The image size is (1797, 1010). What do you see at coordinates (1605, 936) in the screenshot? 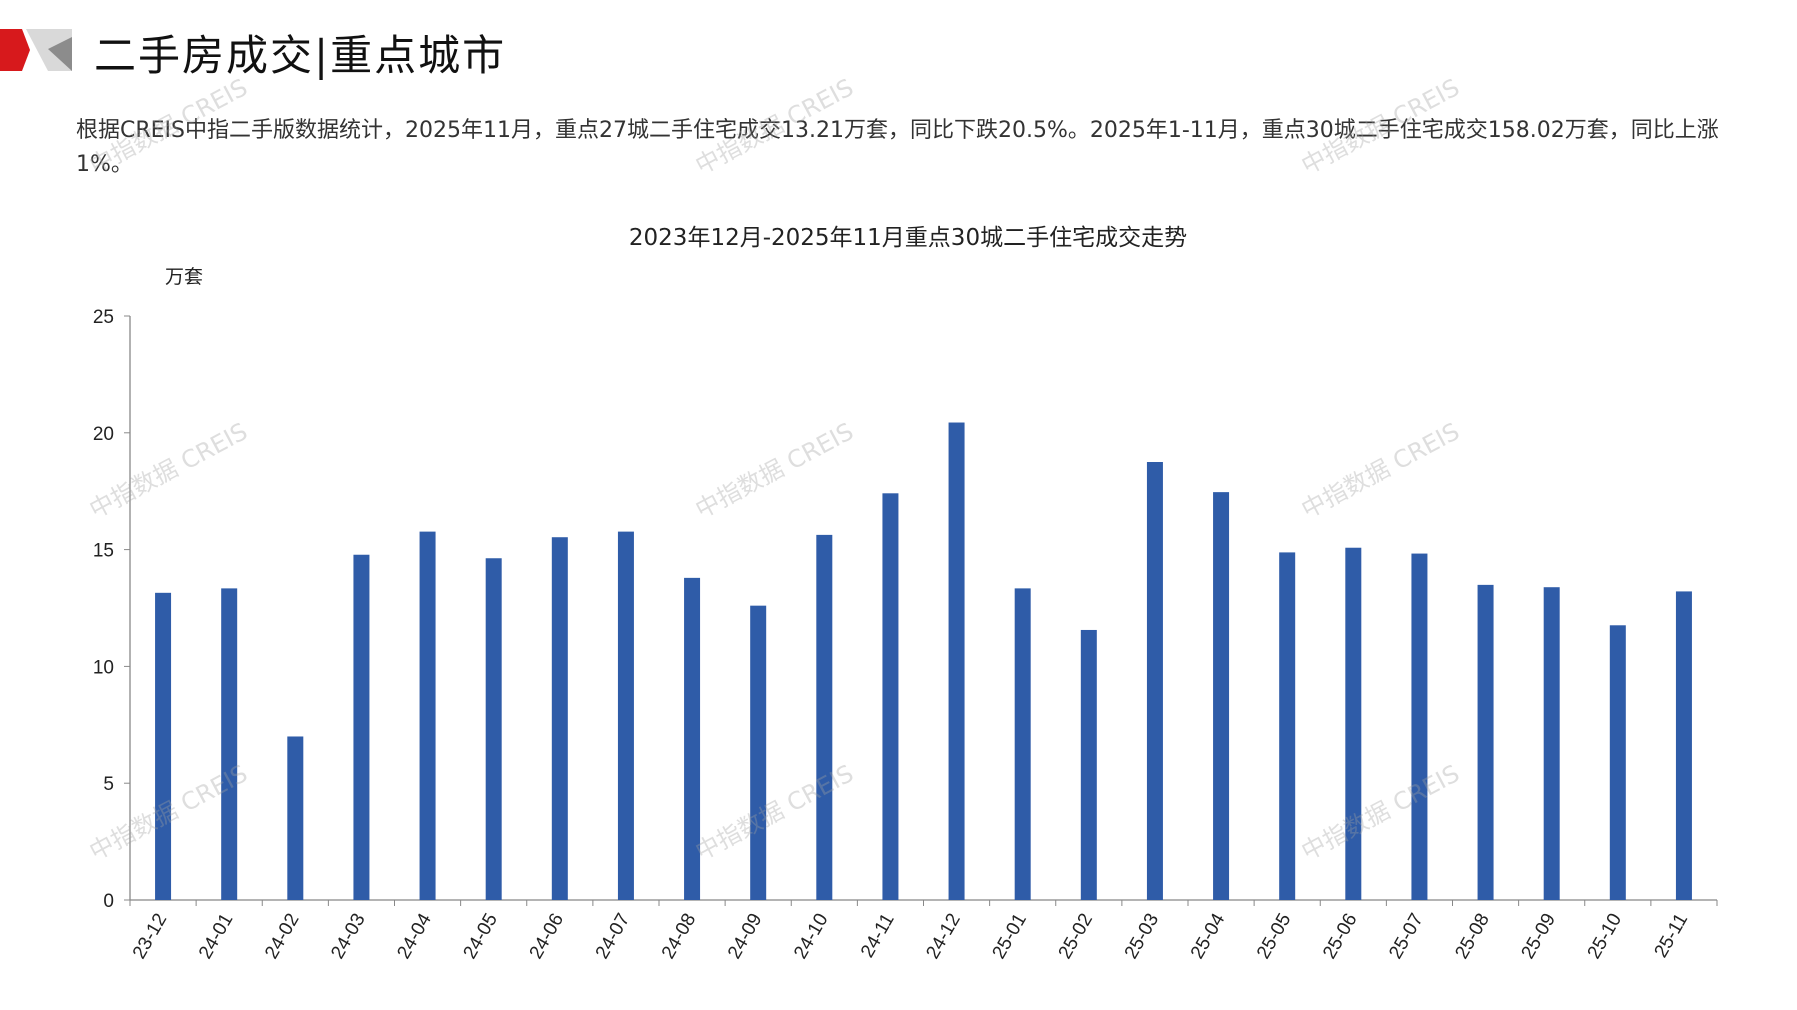
I see `x-tick-label: 25-10` at bounding box center [1605, 936].